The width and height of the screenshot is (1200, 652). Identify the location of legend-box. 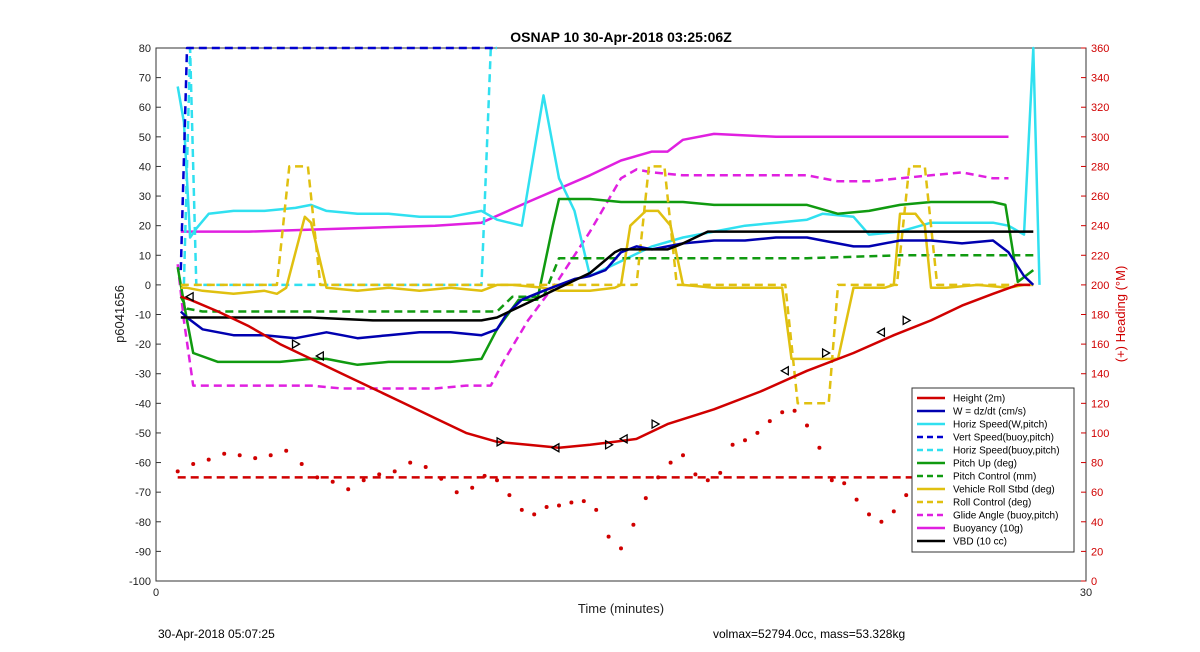
(993, 470).